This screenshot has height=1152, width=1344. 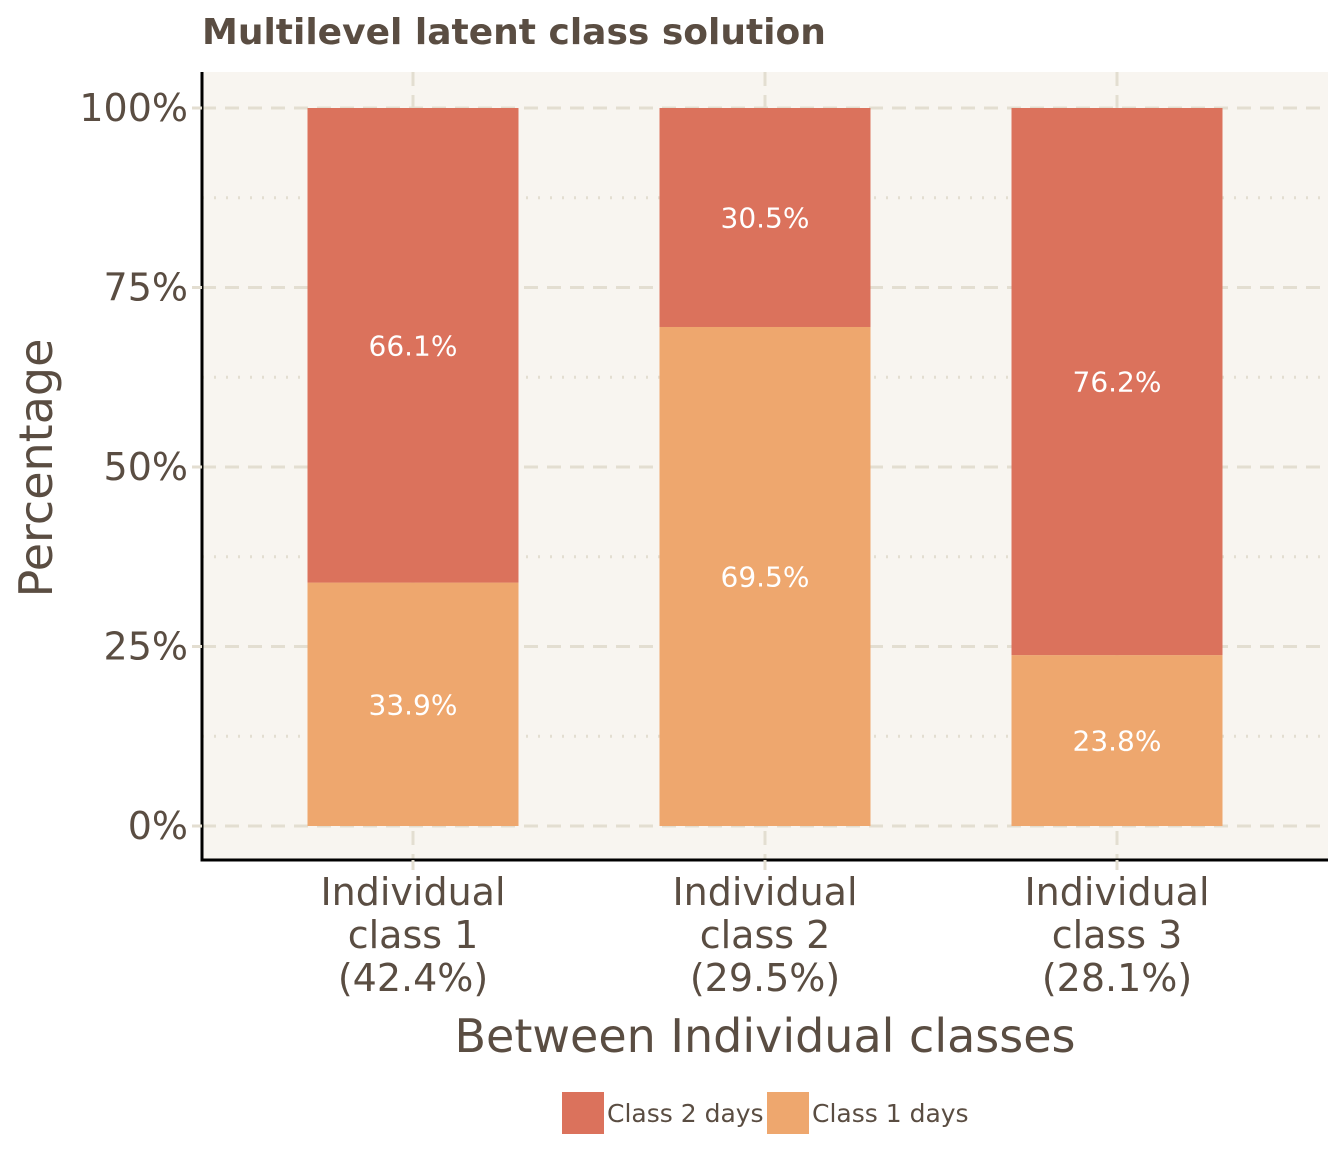 I want to click on legend-label-class-1-days: Class 1 days, so click(x=890, y=1113).